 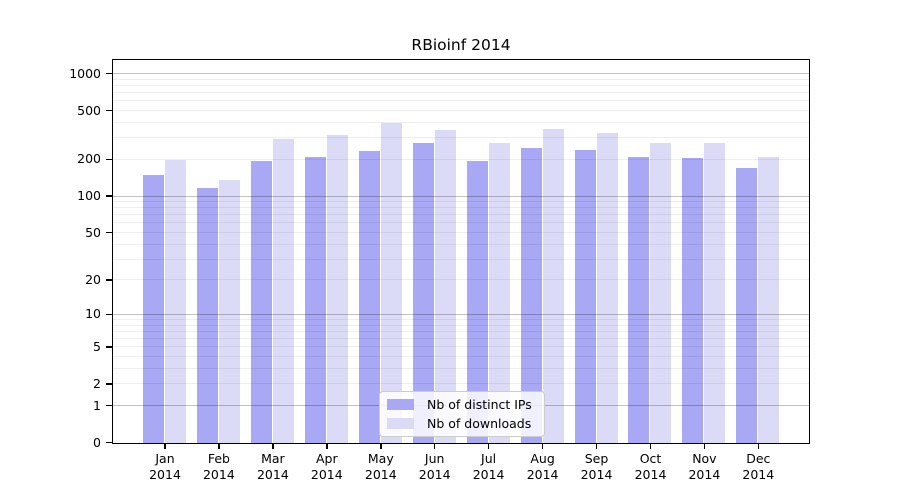 I want to click on legend-swatch-downloads-icon, so click(x=400, y=423).